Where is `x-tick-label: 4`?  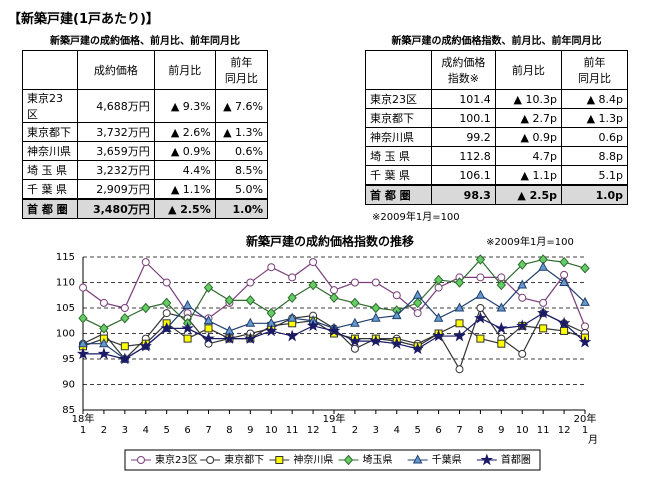 x-tick-label: 4 is located at coordinates (397, 430).